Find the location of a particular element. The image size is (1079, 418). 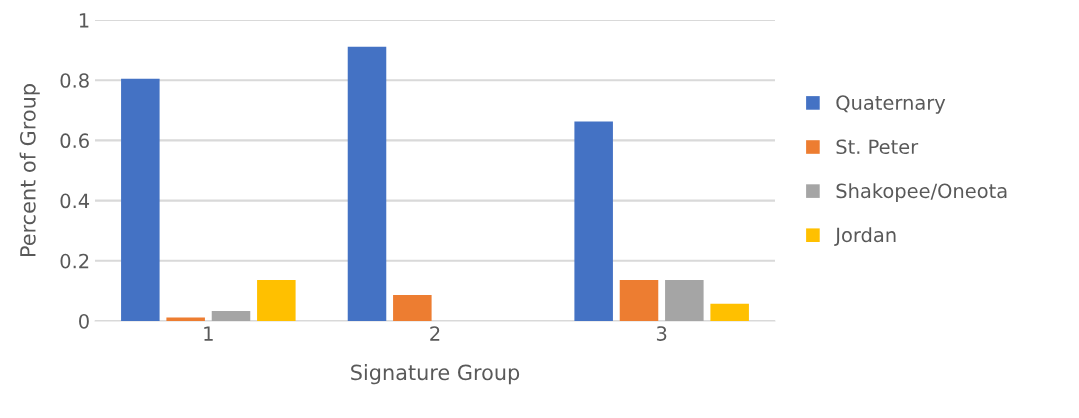

y-tick-label: 0.6 is located at coordinates (74, 141).